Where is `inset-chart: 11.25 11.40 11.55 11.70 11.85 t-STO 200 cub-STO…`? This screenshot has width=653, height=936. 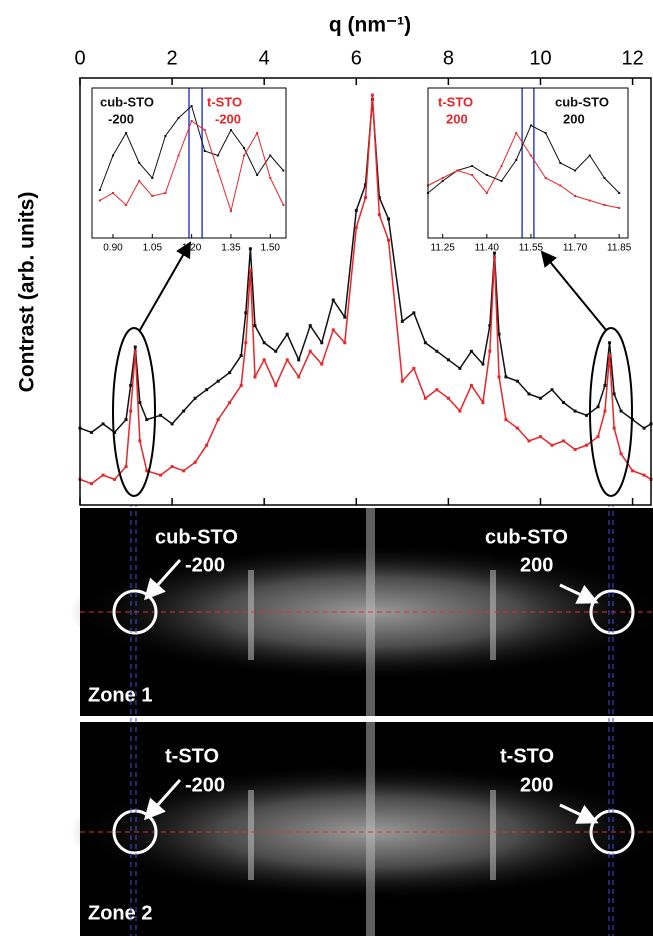
inset-chart: 11.25 11.40 11.55 11.70 11.85 t-STO 200 cub-STO… is located at coordinates (529, 170).